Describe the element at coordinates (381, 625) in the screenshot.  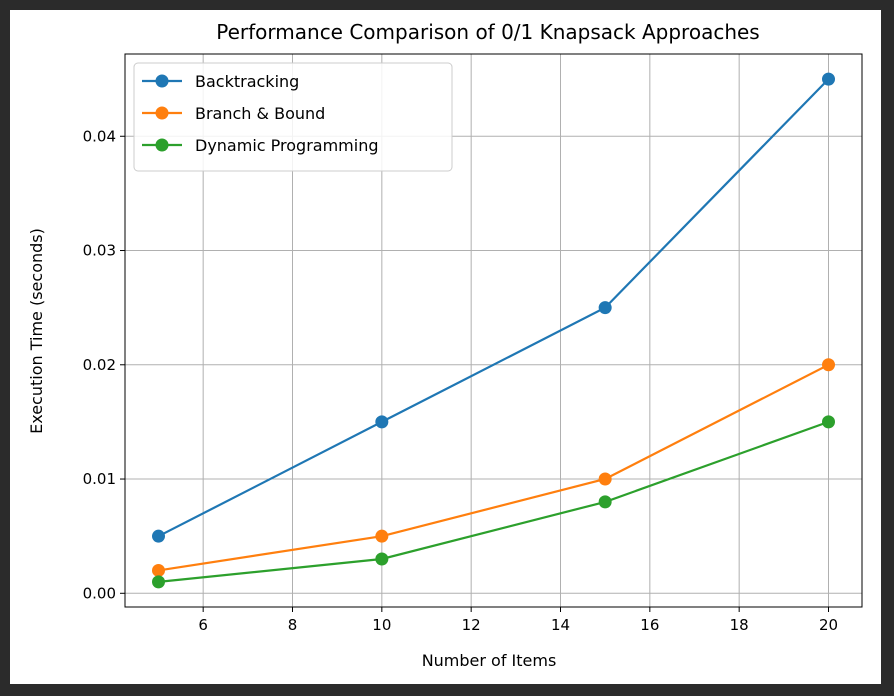
I see `x-tick-label: 10` at that location.